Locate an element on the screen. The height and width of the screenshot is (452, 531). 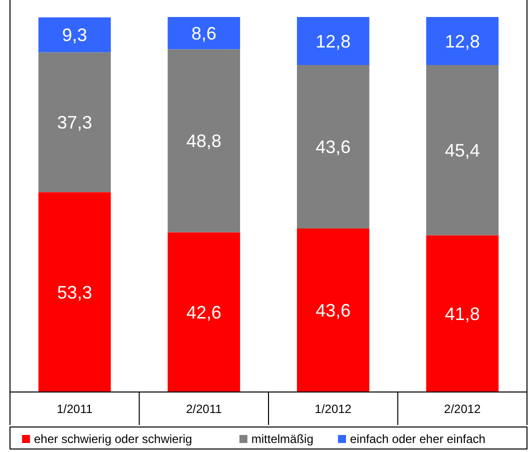
x-tick-label: 2/2011 is located at coordinates (204, 409).